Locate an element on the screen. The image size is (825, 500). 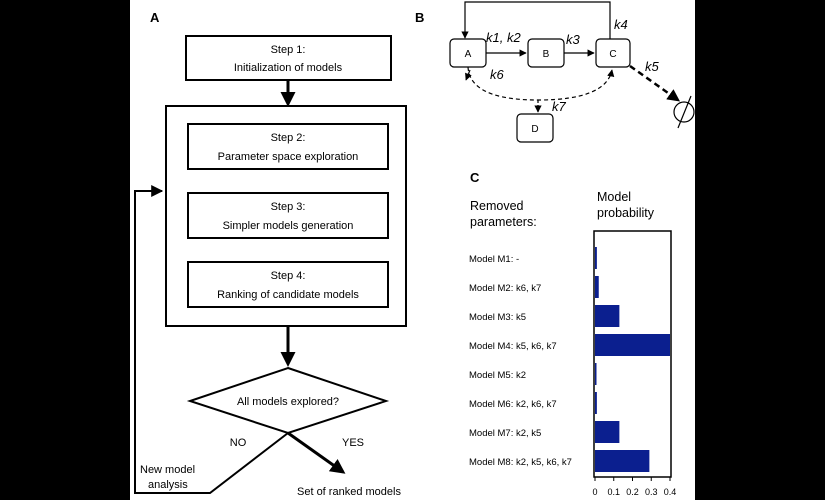
node-c-label: C is located at coordinates (612, 54).